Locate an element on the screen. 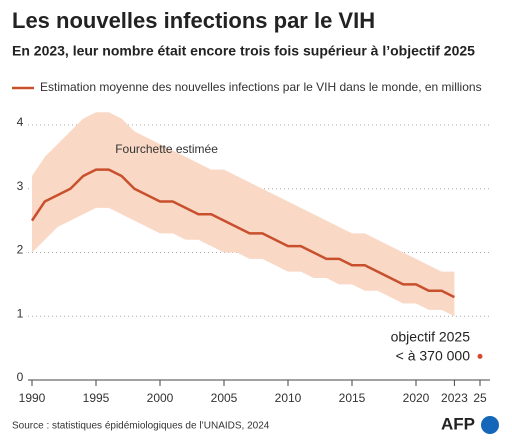  x-tick-label: 2000 is located at coordinates (160, 398).